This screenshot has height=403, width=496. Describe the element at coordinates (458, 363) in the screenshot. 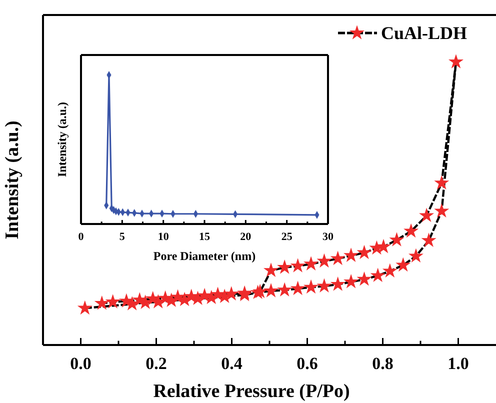

I see `x-tick-label: 1.0` at that location.